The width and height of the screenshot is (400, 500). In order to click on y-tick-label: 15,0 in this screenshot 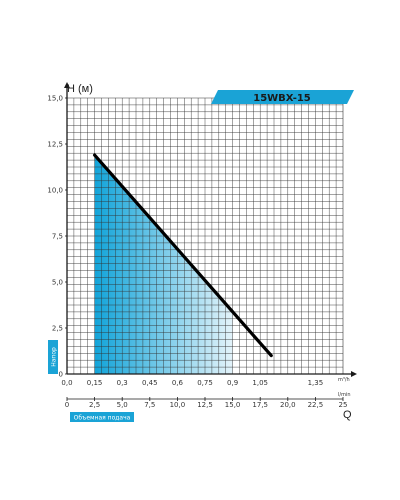, I will do `click(55, 99)`.